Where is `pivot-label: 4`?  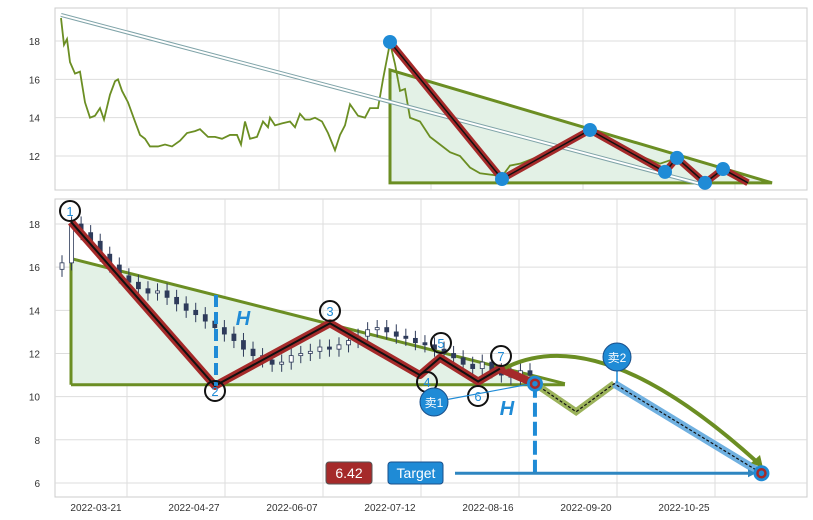 pivot-label: 4 is located at coordinates (426, 382).